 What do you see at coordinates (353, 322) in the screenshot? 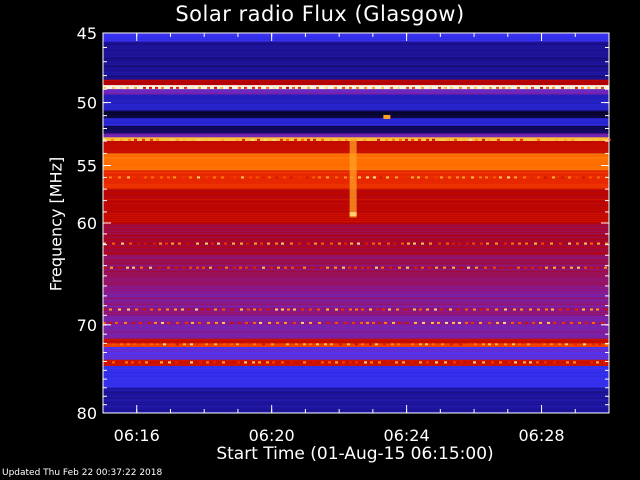
I see `hot-line` at bounding box center [353, 322].